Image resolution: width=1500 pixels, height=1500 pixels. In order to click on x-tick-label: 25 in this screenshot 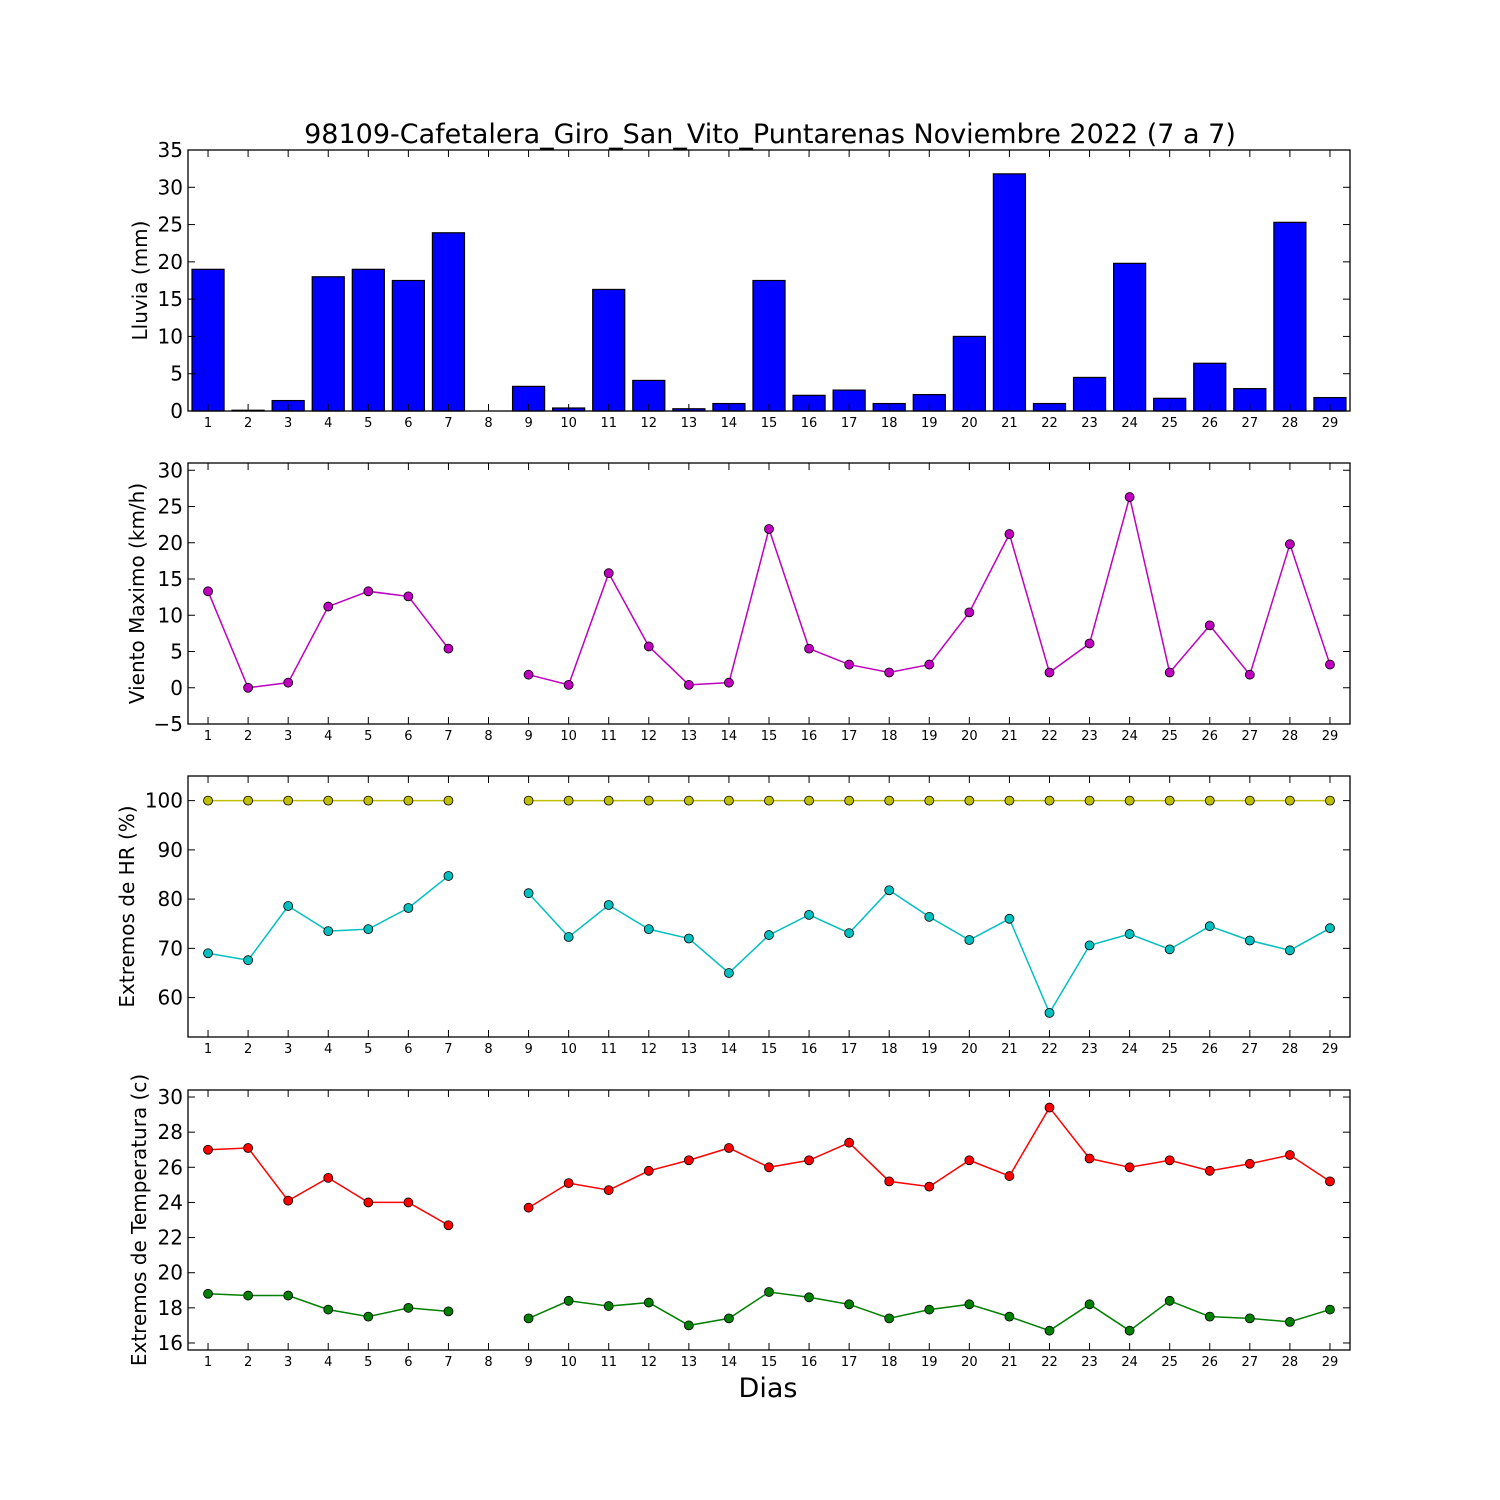, I will do `click(1169, 423)`.